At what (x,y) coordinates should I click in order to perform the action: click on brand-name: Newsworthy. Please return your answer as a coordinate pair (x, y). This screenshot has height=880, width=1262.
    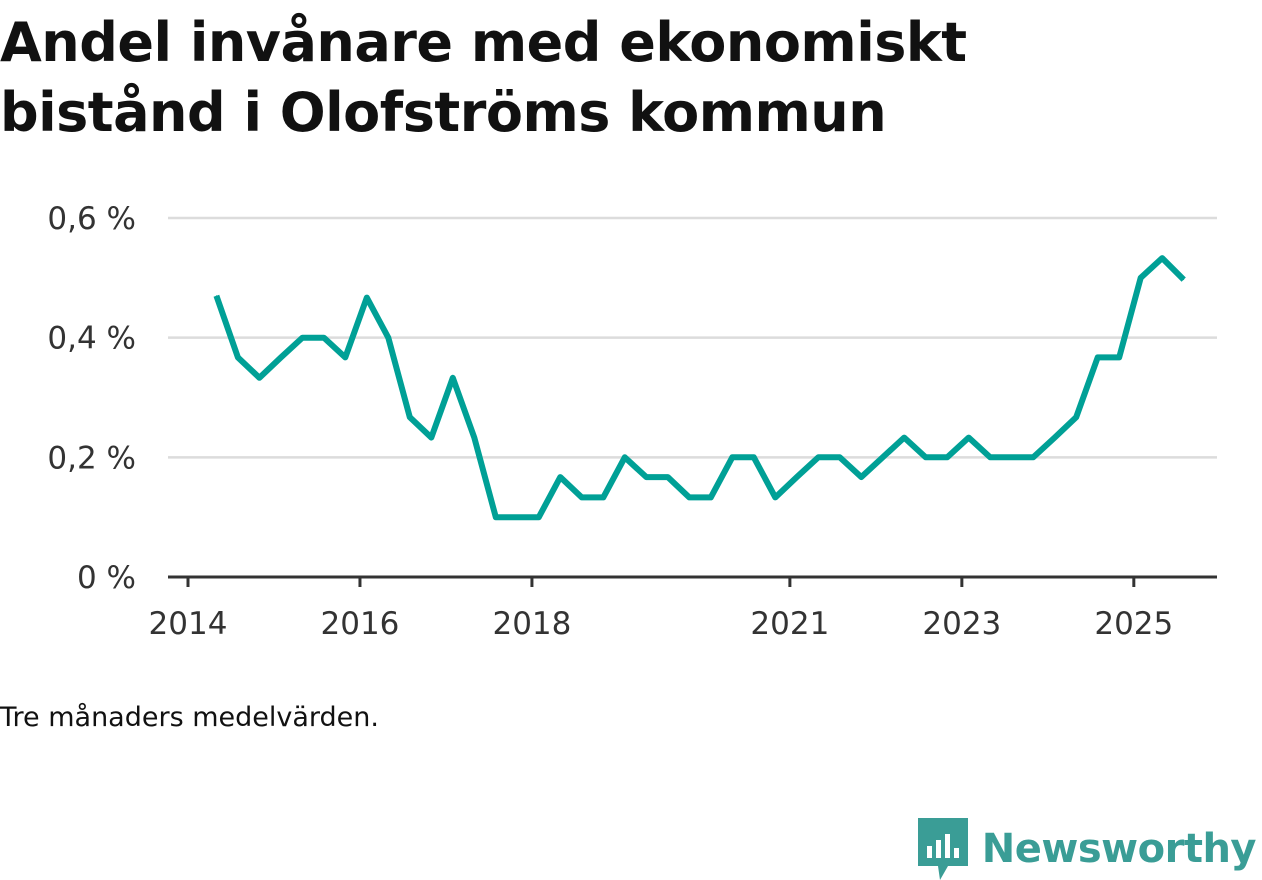
    Looking at the image, I should click on (1119, 849).